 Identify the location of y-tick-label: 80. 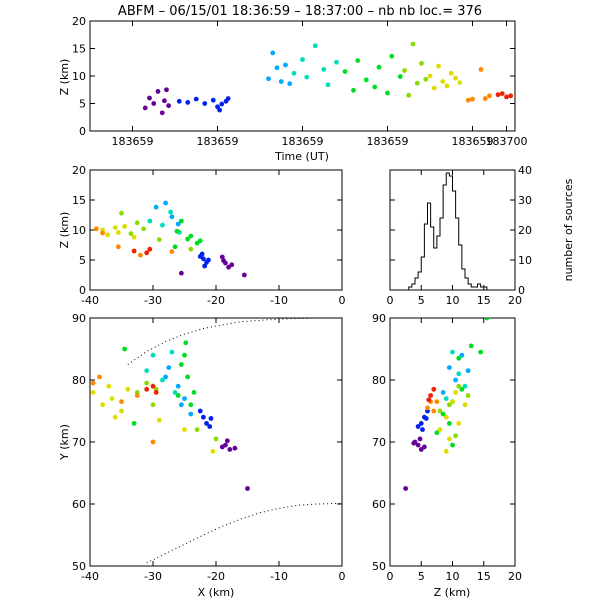
(79, 380).